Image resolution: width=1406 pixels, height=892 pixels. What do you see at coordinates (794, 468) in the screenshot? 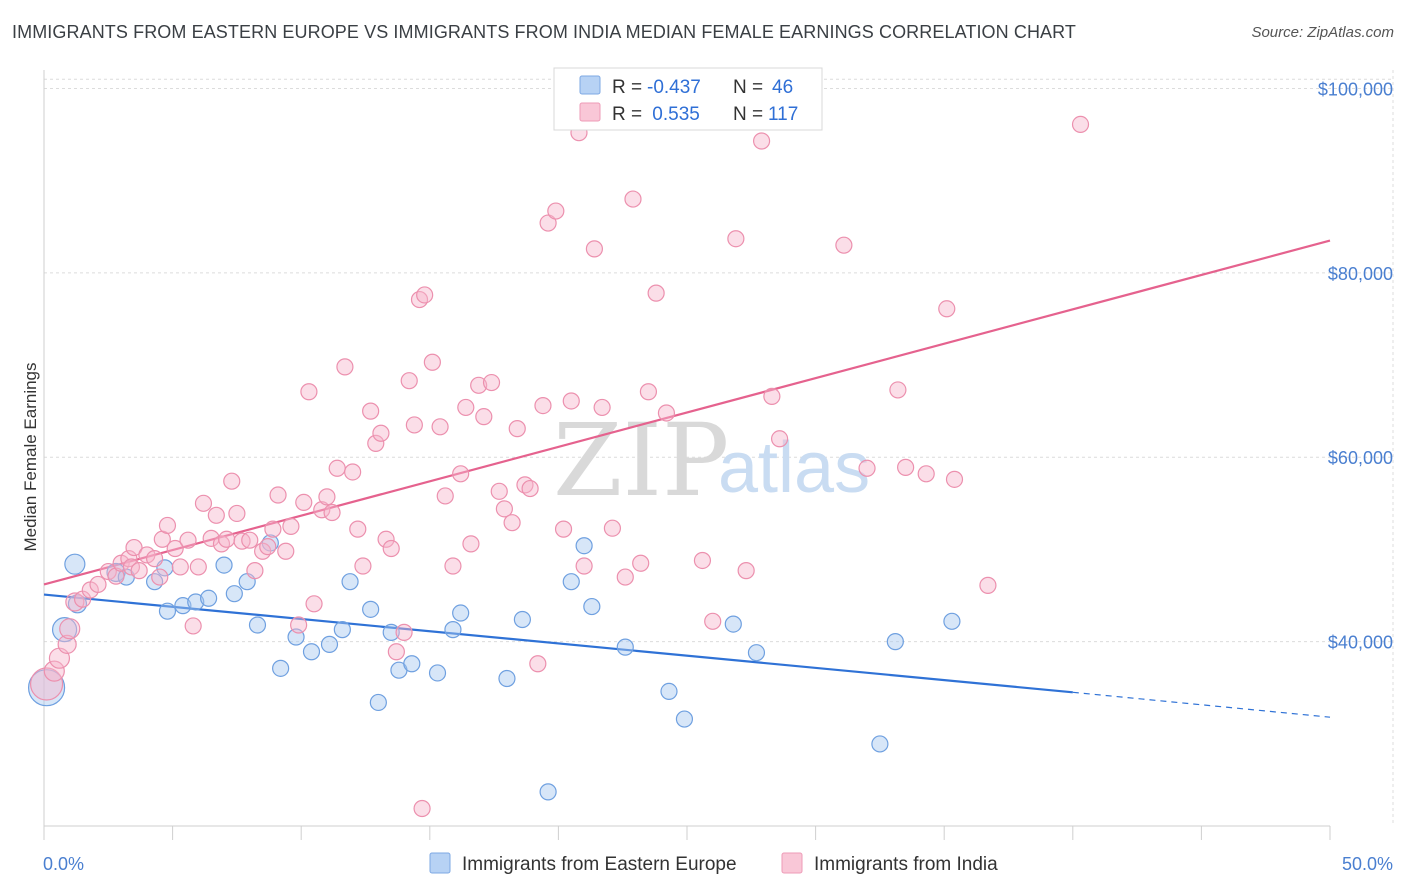
I see `watermark-atlas: atlas` at bounding box center [794, 468].